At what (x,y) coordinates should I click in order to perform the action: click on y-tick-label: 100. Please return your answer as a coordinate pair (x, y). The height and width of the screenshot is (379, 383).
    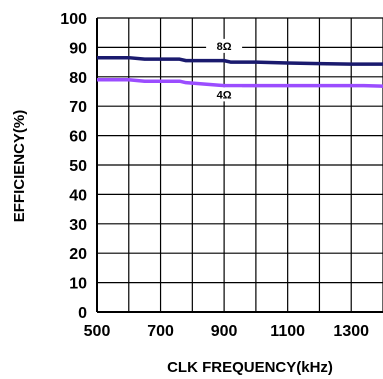
    Looking at the image, I should click on (73, 19).